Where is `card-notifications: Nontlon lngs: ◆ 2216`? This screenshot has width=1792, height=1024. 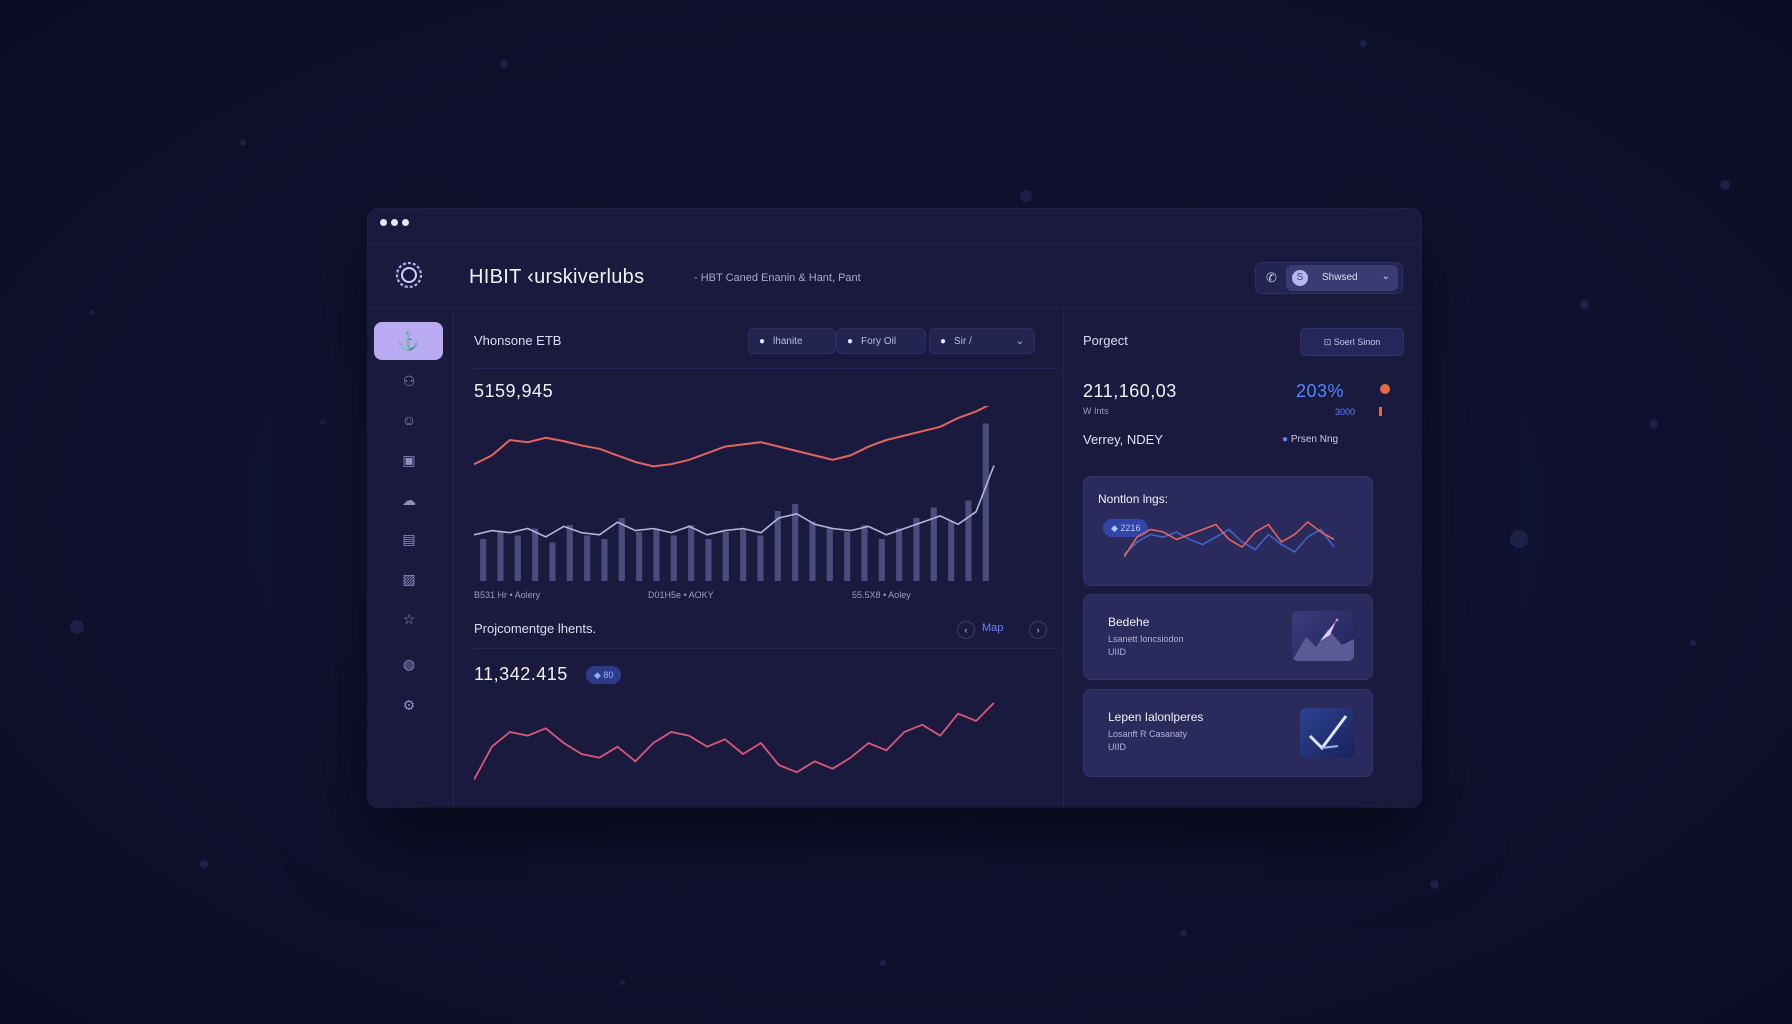 card-notifications: Nontlon lngs: ◆ 2216 is located at coordinates (1228, 531).